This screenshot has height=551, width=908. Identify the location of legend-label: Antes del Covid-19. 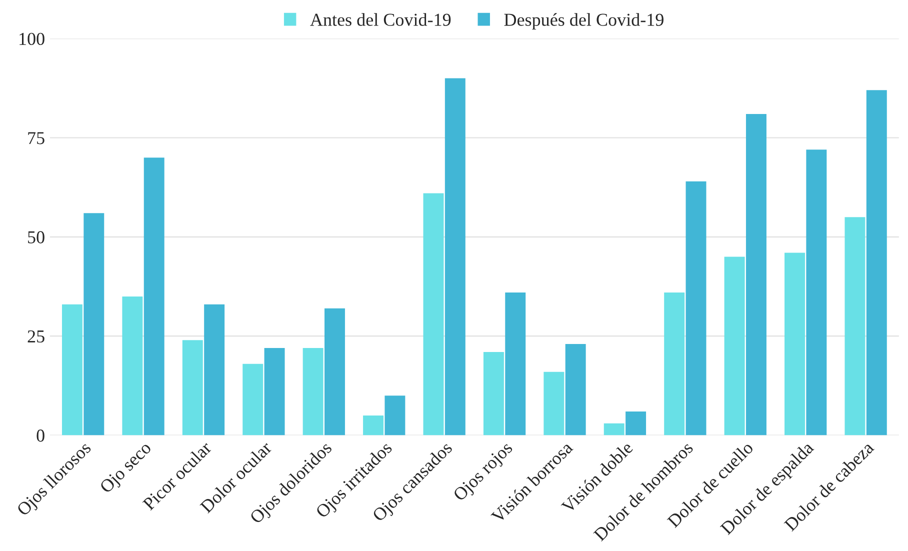
(380, 19).